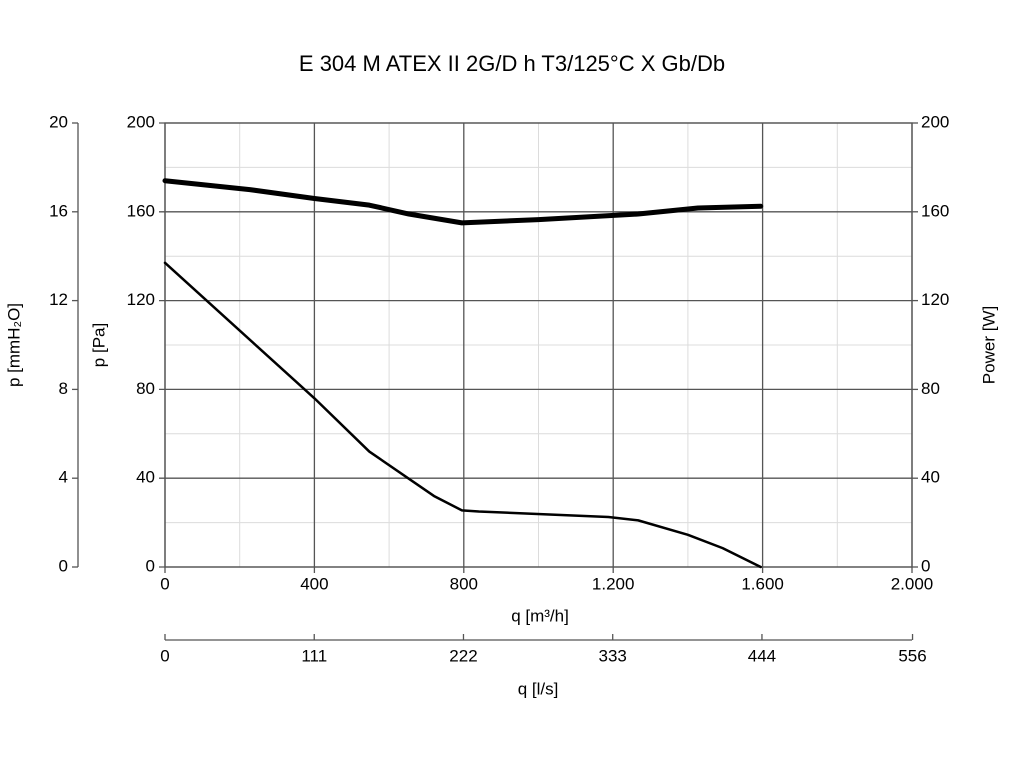 The image size is (1024, 773). Describe the element at coordinates (141, 210) in the screenshot. I see `y-tick-label: 160` at that location.